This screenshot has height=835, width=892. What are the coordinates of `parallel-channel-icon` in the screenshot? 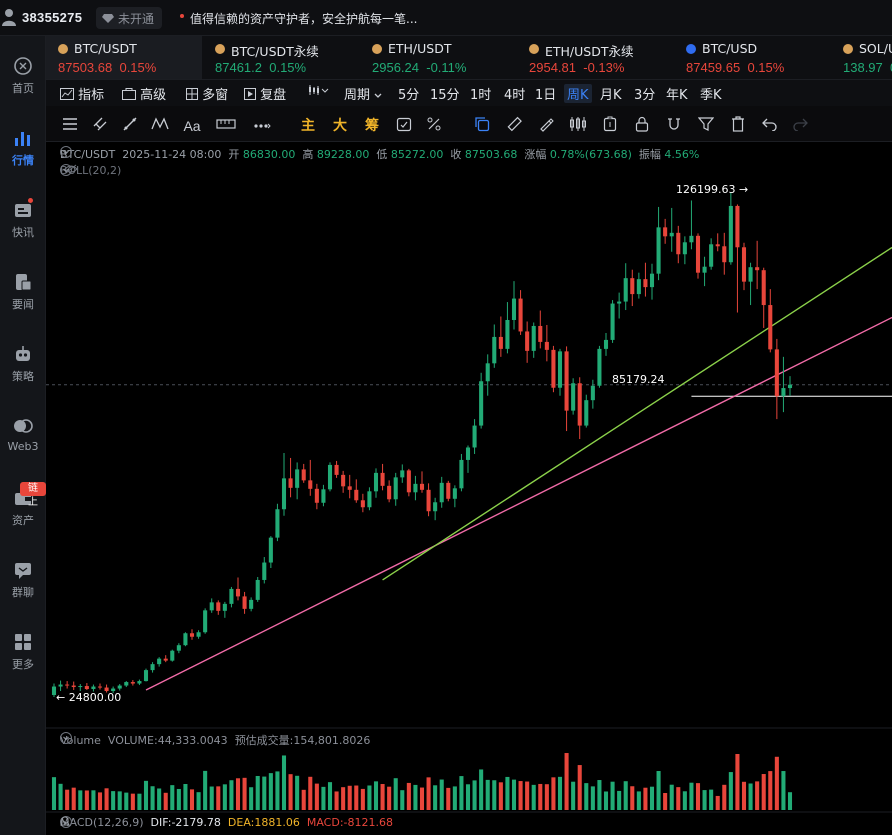 It's located at (100, 126).